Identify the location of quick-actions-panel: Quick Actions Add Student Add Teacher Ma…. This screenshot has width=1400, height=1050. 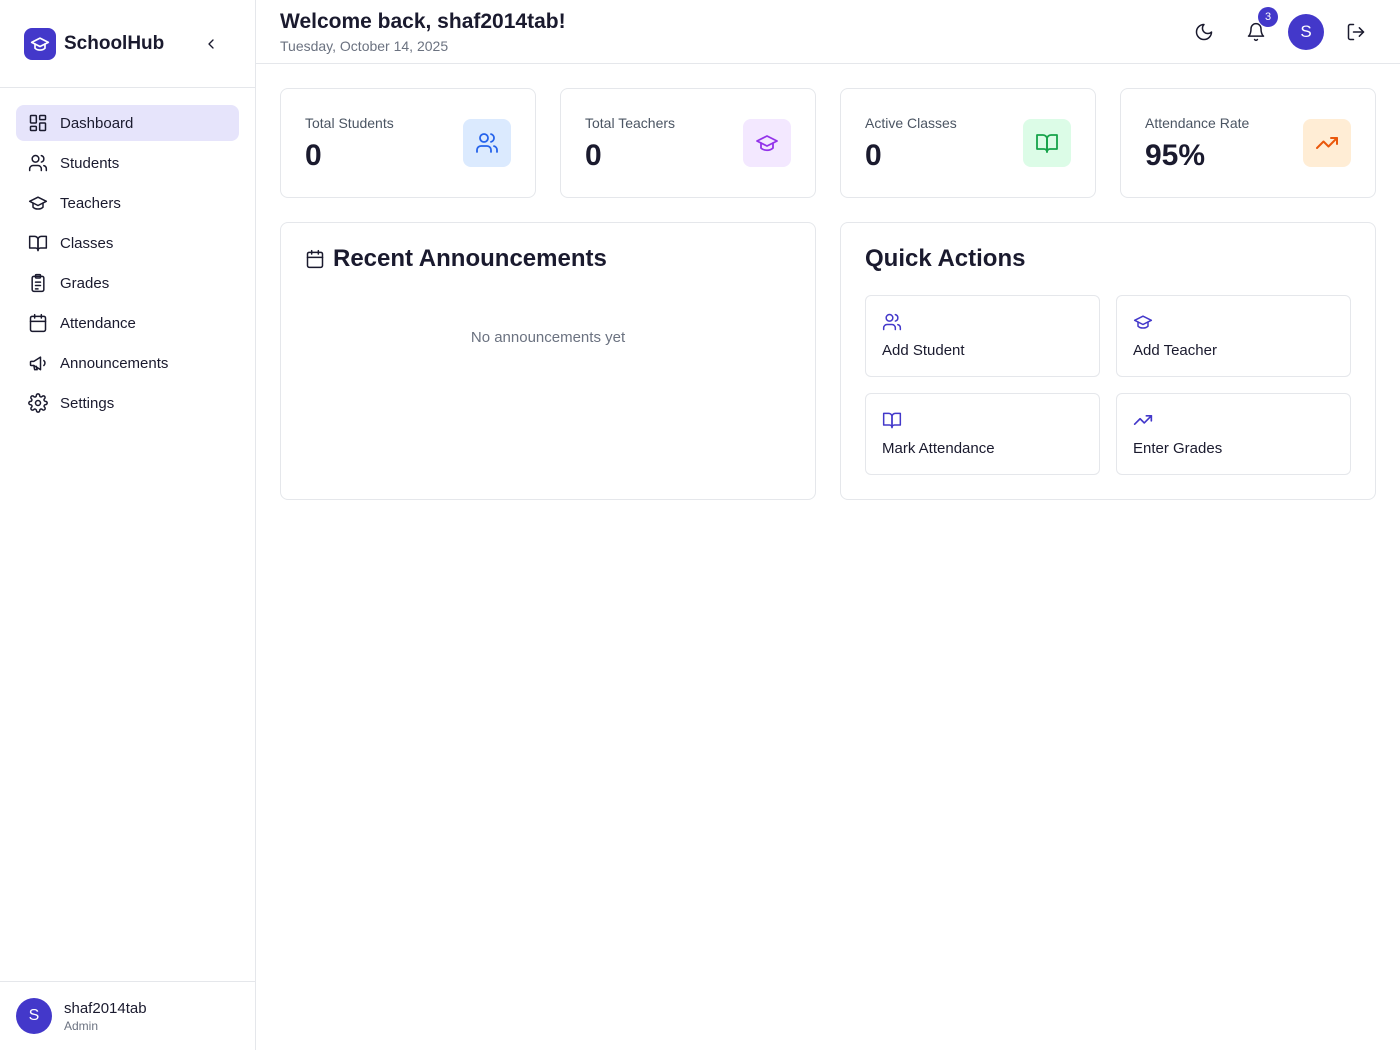
(1108, 361).